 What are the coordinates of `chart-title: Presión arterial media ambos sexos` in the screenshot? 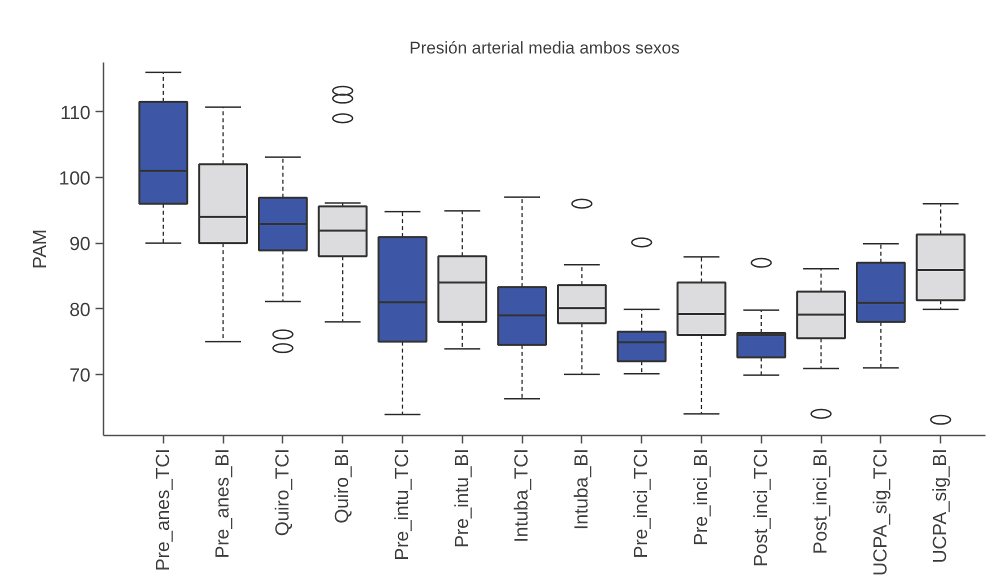 It's located at (544, 48).